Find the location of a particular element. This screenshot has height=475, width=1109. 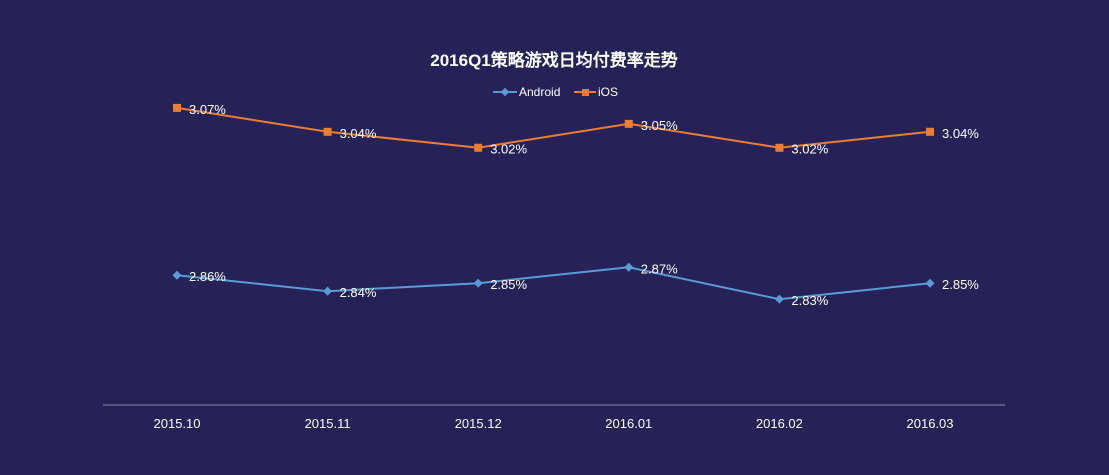

series-android: 2.86% 2.84% 2.85% 2.87% 2.83% 2.85% is located at coordinates (575, 284).